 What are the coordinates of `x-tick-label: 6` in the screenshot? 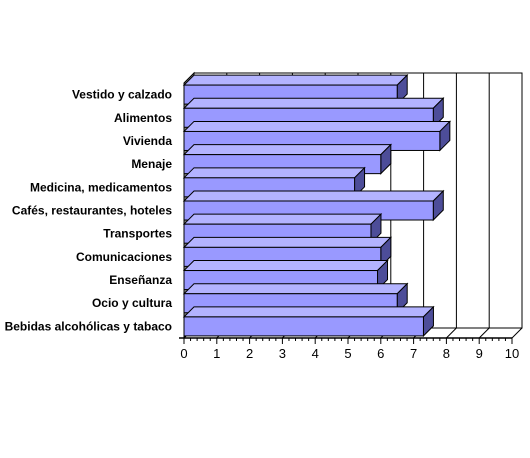 It's located at (380, 353).